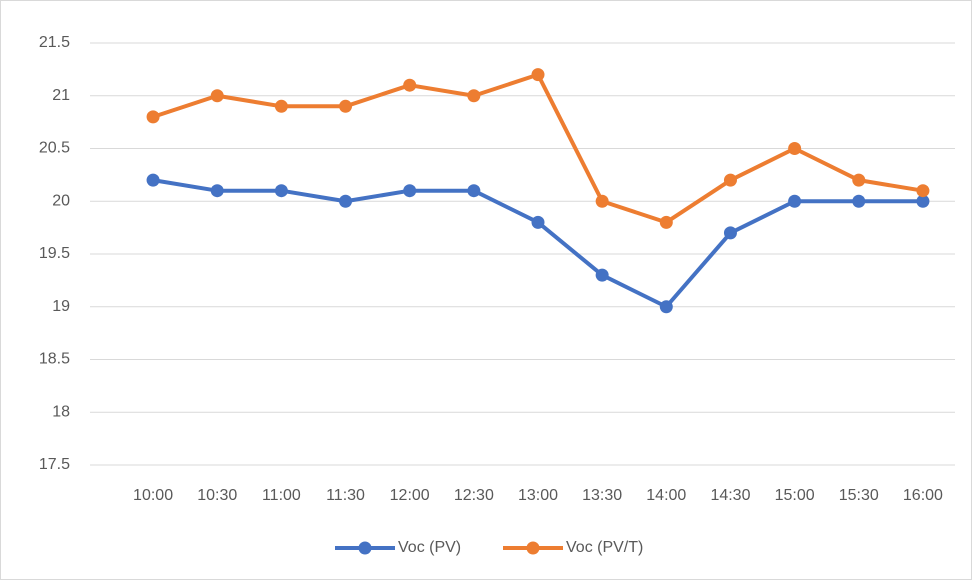  I want to click on y-tick-label: 18.5, so click(54, 359).